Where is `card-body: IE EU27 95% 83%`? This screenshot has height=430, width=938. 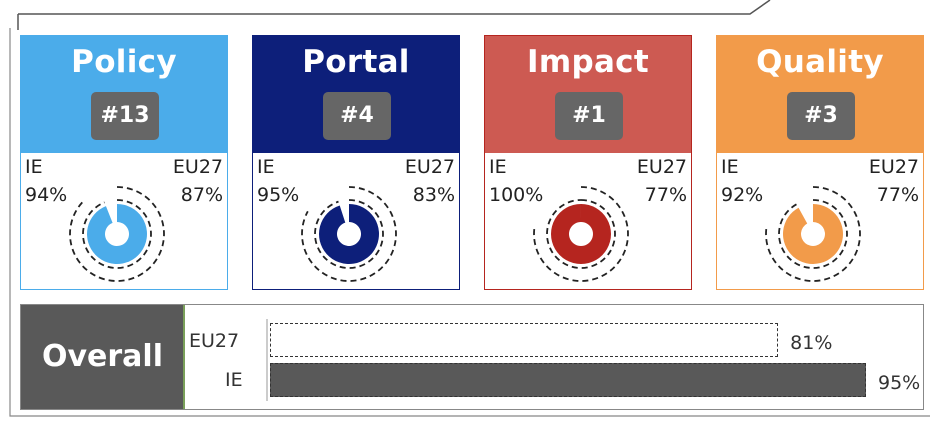
card-body: IE EU27 95% 83% is located at coordinates (356, 222).